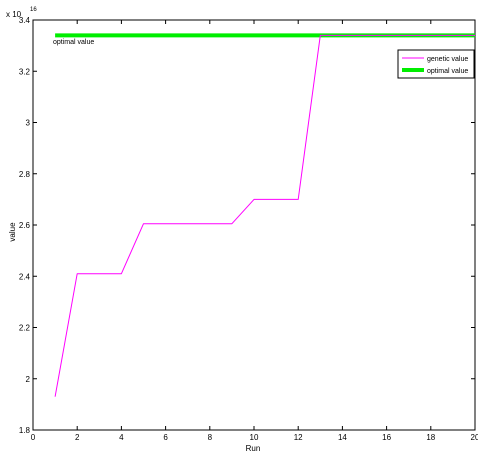 The height and width of the screenshot is (455, 478). Describe the element at coordinates (165, 437) in the screenshot. I see `x-tick-label: 6` at that location.